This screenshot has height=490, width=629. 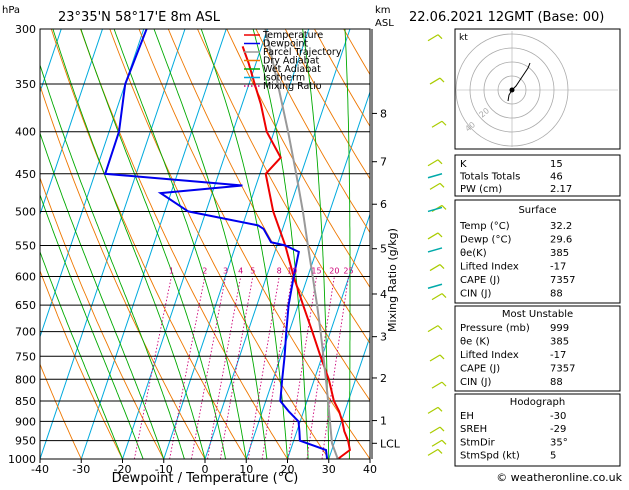 What do you see at coordinates (537, 402) in the screenshot?
I see `hodograph-stats-title: Hodograph` at bounding box center [537, 402].